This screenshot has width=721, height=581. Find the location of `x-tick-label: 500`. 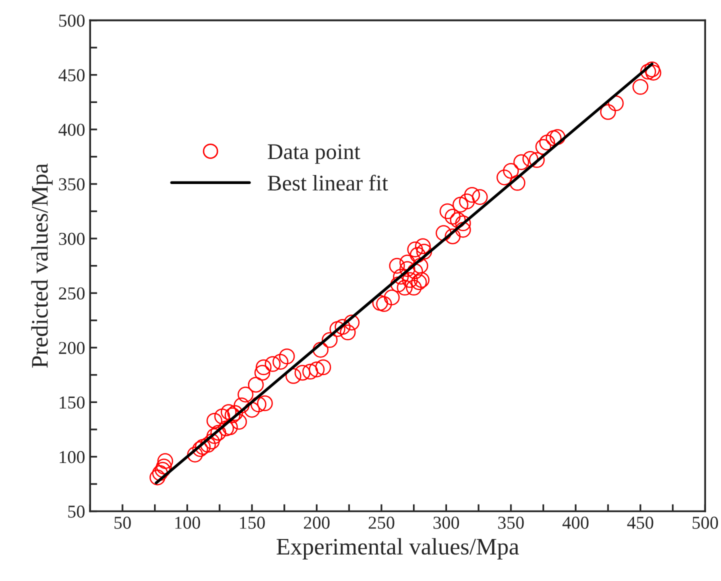

x-tick-label: 500 is located at coordinates (705, 522).